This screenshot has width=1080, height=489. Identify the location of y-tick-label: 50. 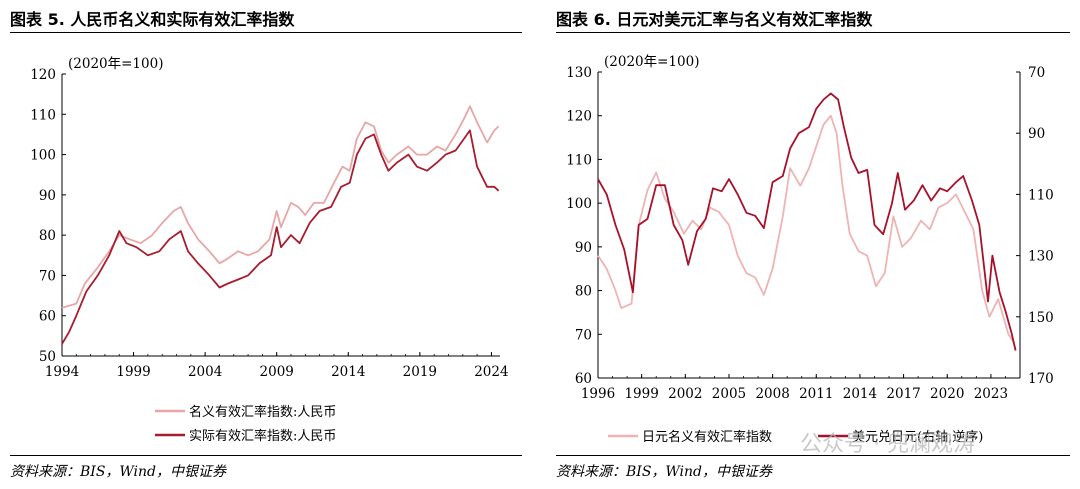
(47, 357).